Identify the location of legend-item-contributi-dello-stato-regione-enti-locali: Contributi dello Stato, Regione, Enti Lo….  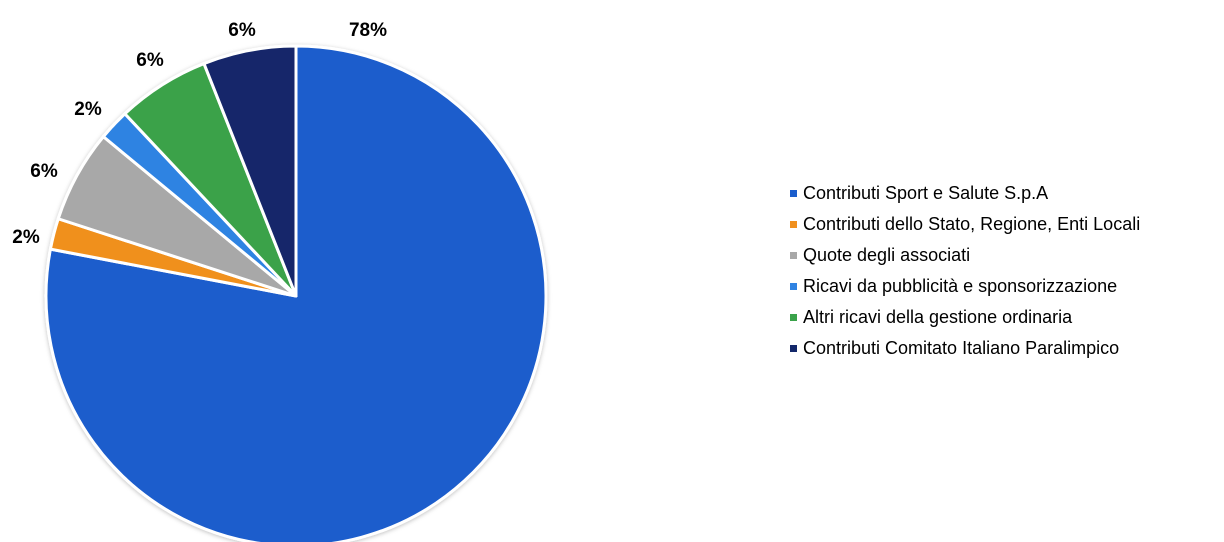
(965, 224).